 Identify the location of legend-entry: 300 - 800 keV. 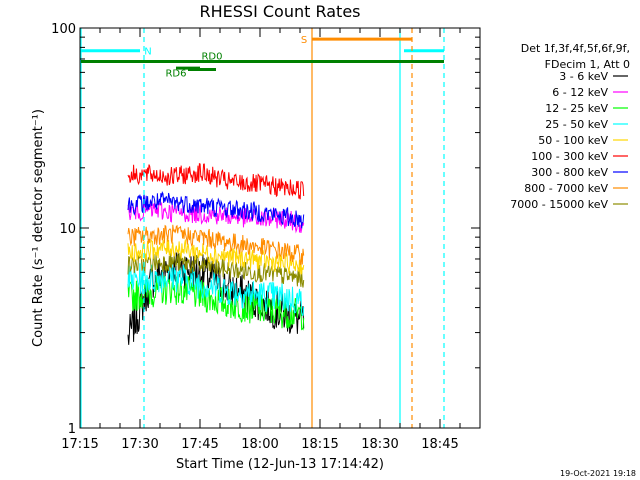
(569, 172).